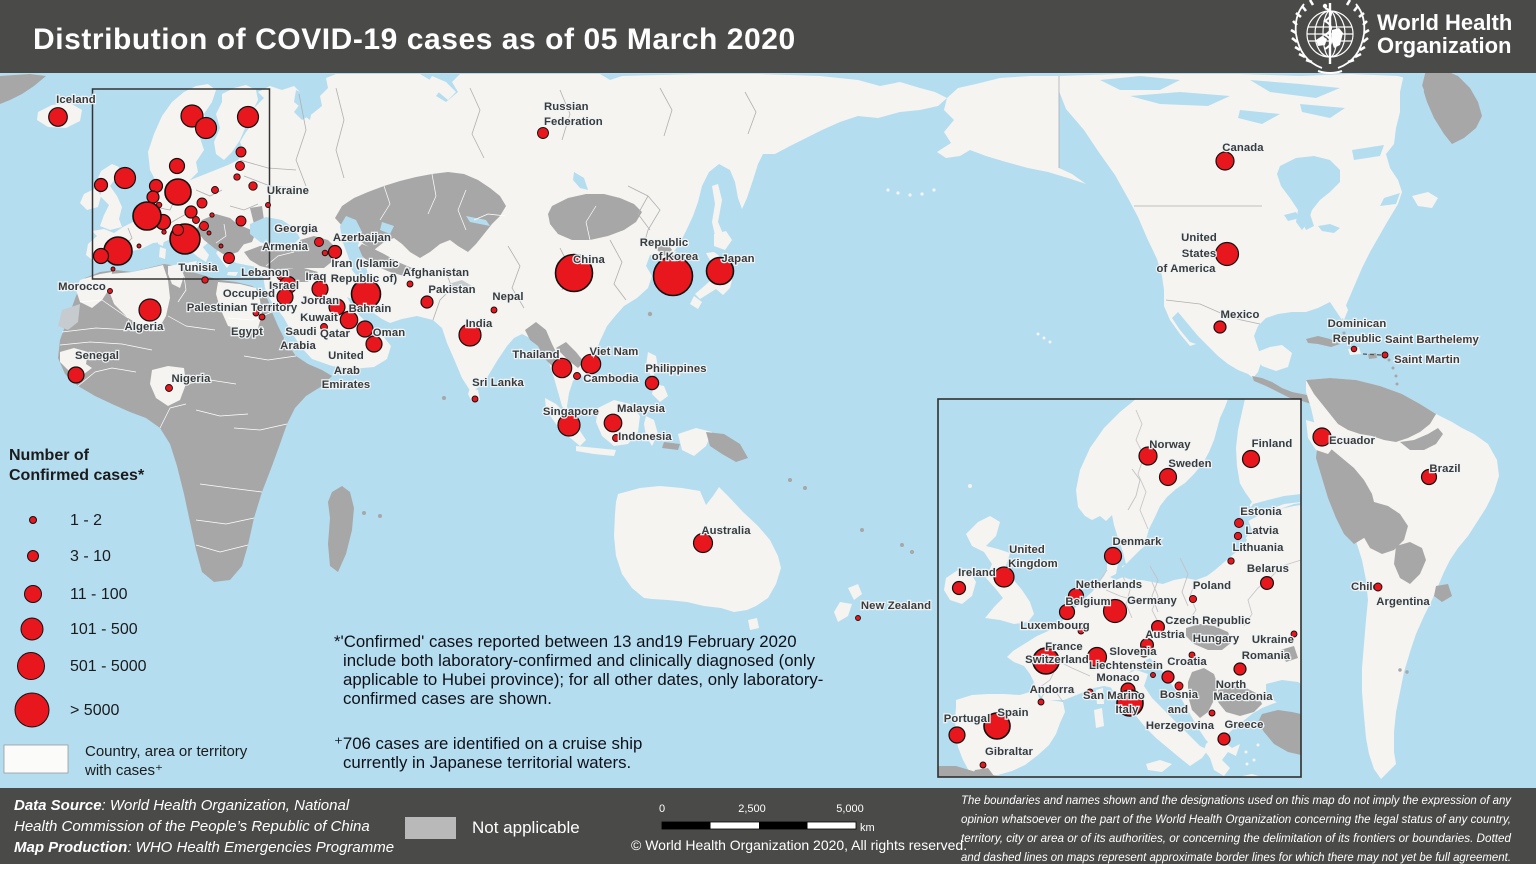  What do you see at coordinates (49, 455) in the screenshot?
I see `svg-text: Number of` at bounding box center [49, 455].